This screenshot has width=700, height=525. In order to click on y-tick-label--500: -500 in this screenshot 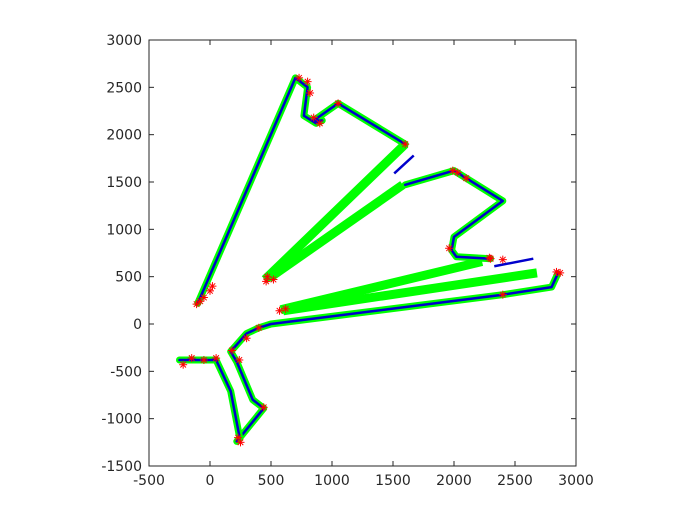, I will do `click(126, 372)`.